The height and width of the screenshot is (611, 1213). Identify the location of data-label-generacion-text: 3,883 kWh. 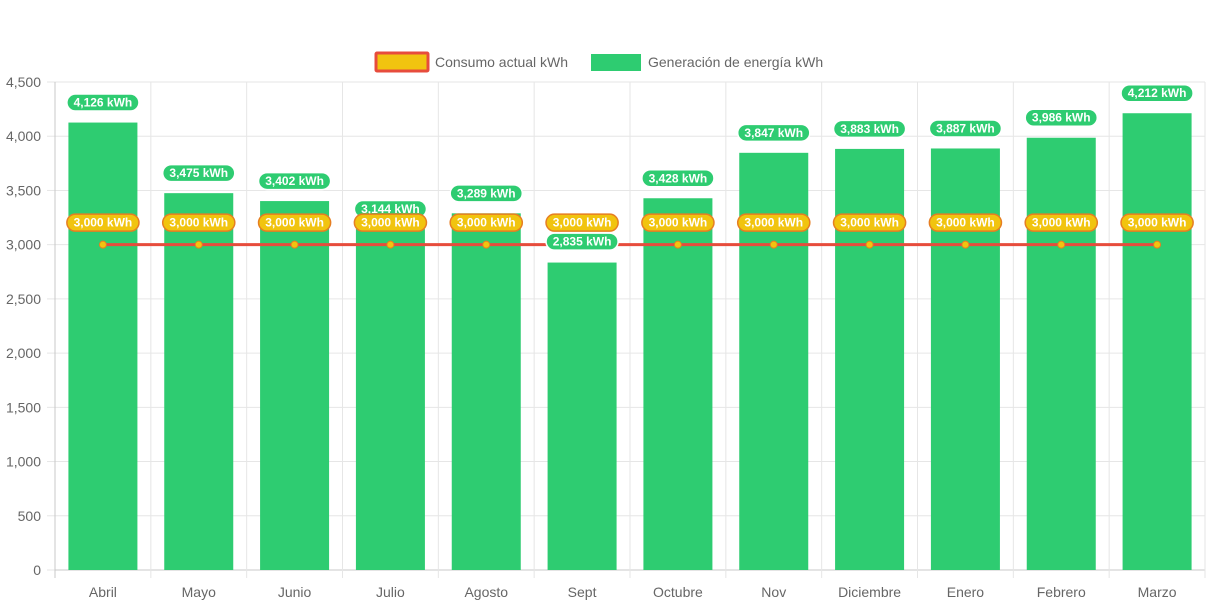
(869, 129).